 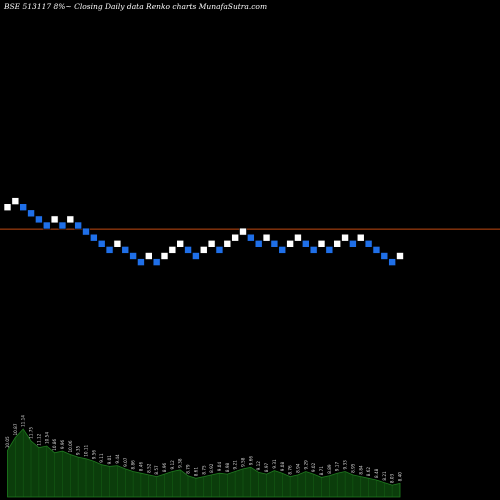 What do you see at coordinates (282, 467) in the screenshot?
I see `value-label: 9.08` at bounding box center [282, 467].